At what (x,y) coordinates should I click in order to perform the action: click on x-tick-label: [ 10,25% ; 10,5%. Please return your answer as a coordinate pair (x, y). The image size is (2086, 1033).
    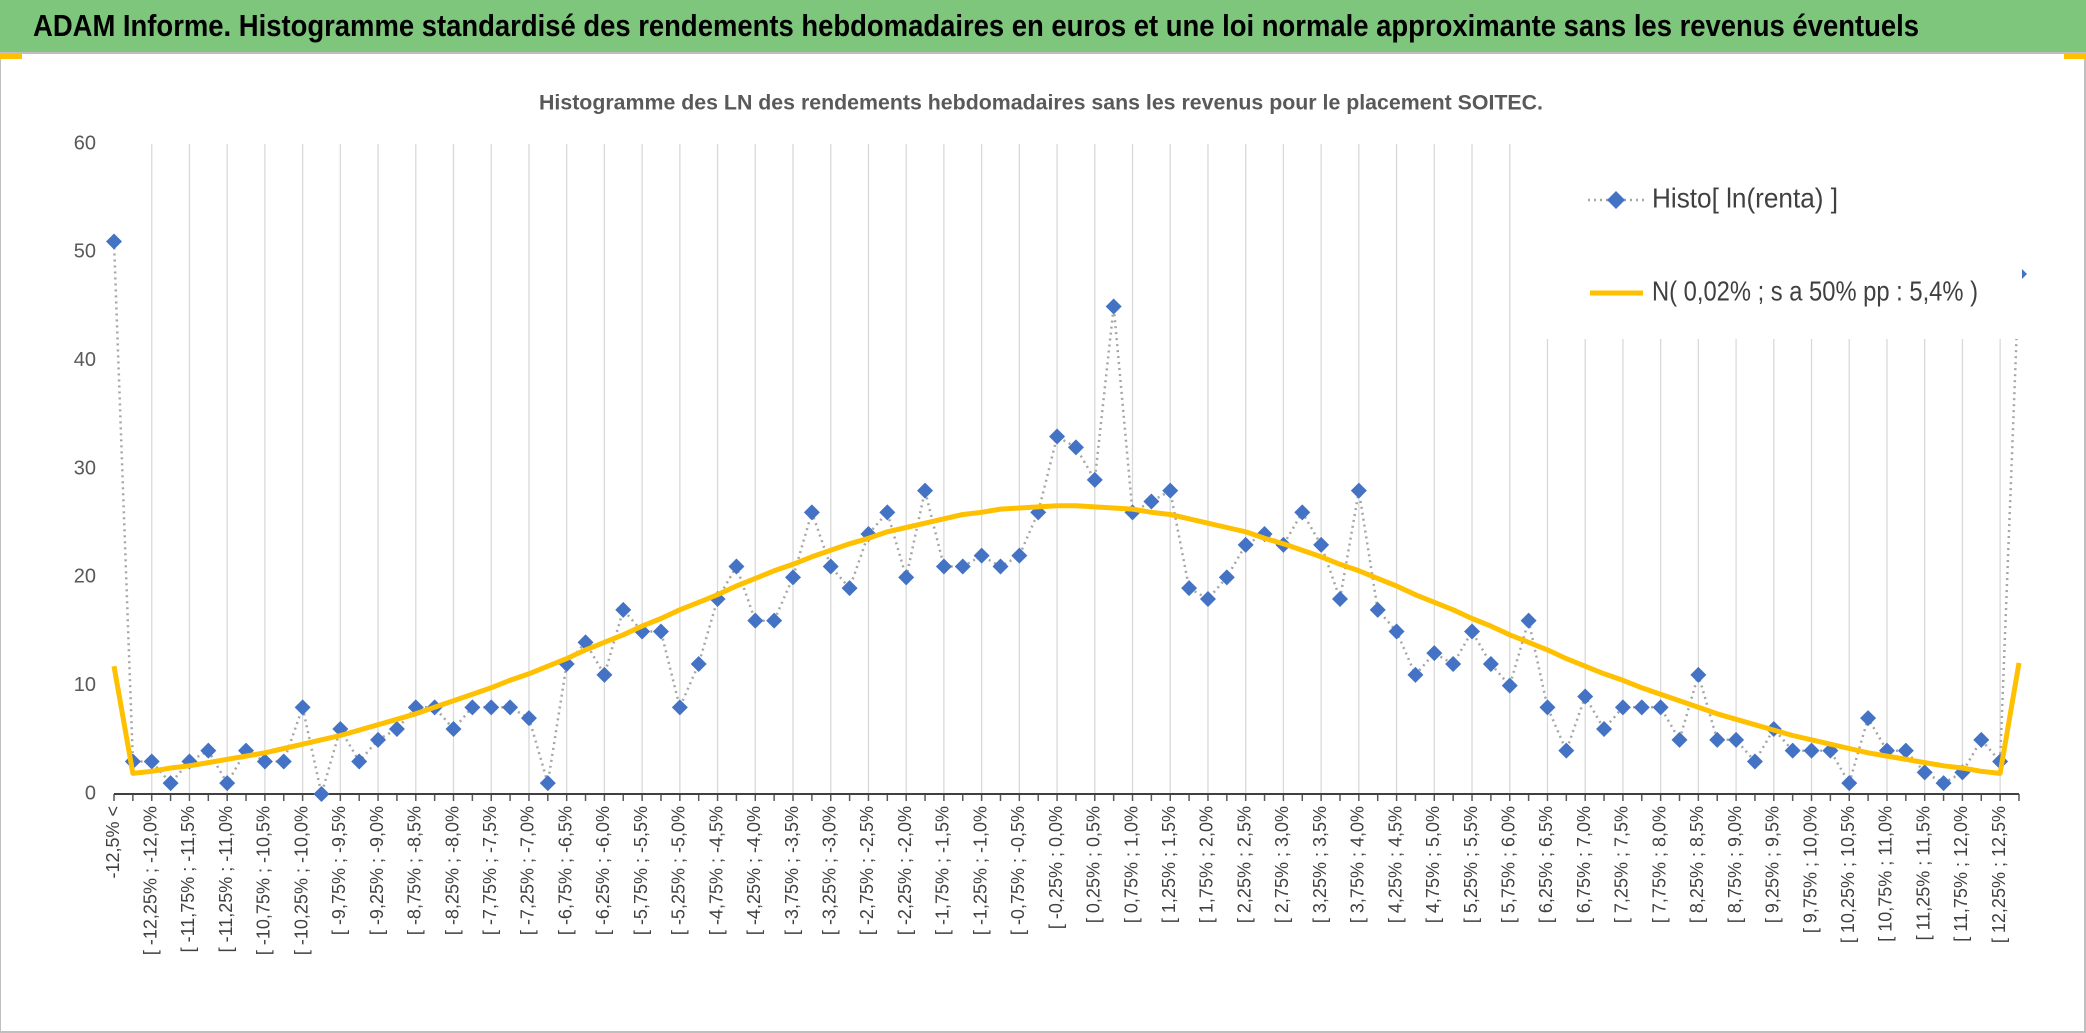
    Looking at the image, I should click on (1848, 874).